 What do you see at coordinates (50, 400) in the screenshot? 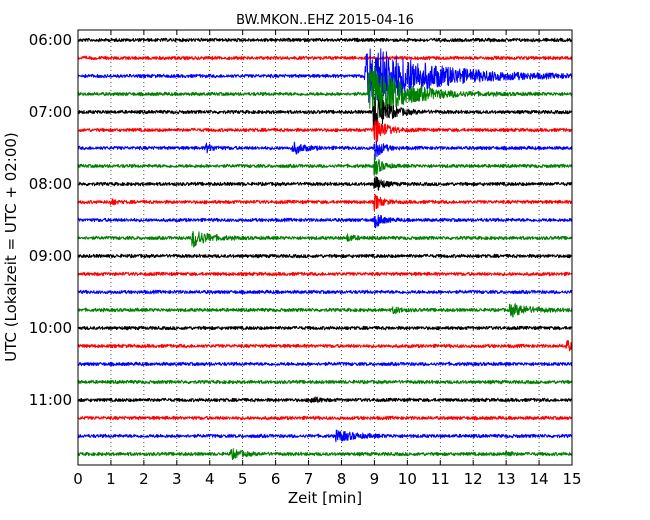
I see `y-tick-label: 11:00` at bounding box center [50, 400].